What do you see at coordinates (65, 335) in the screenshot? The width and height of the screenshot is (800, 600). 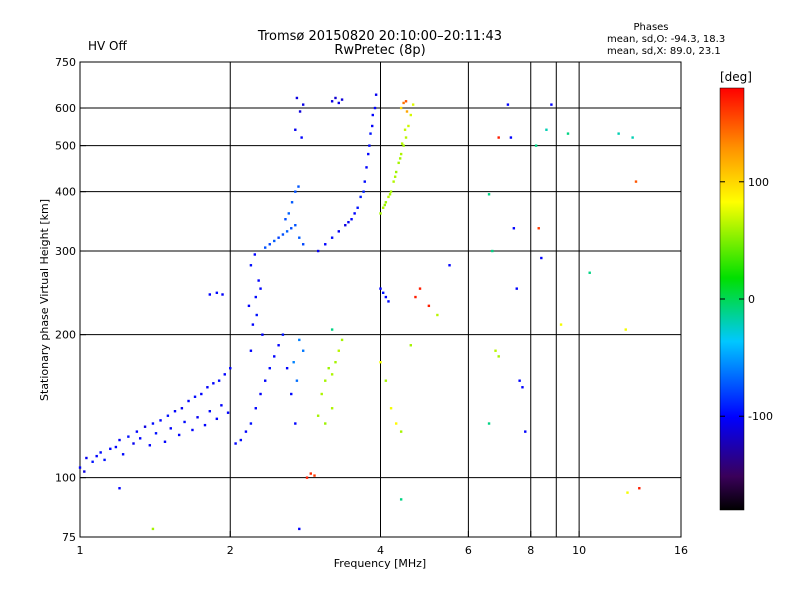 I see `y-tick-label: 200` at bounding box center [65, 335].